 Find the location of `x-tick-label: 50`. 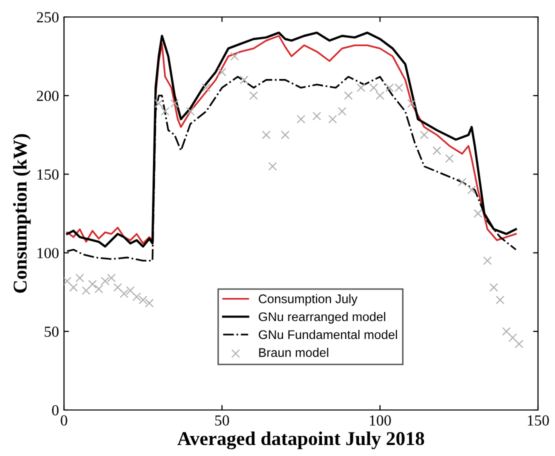

x-tick-label: 50 is located at coordinates (222, 420).